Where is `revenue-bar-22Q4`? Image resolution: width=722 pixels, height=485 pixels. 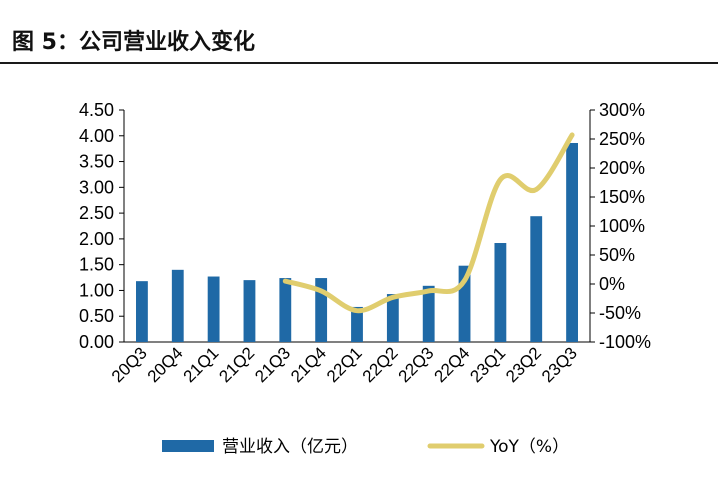 revenue-bar-22Q4 is located at coordinates (464, 303).